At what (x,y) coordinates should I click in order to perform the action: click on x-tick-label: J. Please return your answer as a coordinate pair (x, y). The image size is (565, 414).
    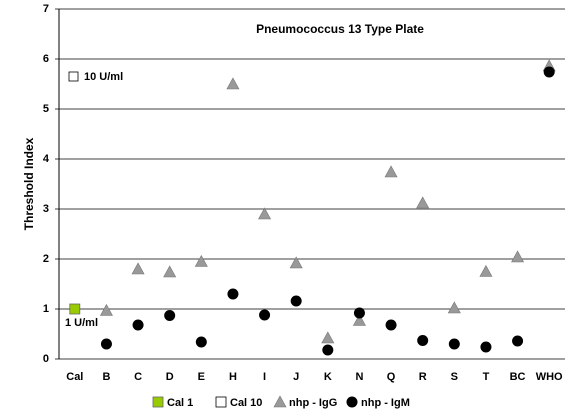
    Looking at the image, I should click on (296, 377).